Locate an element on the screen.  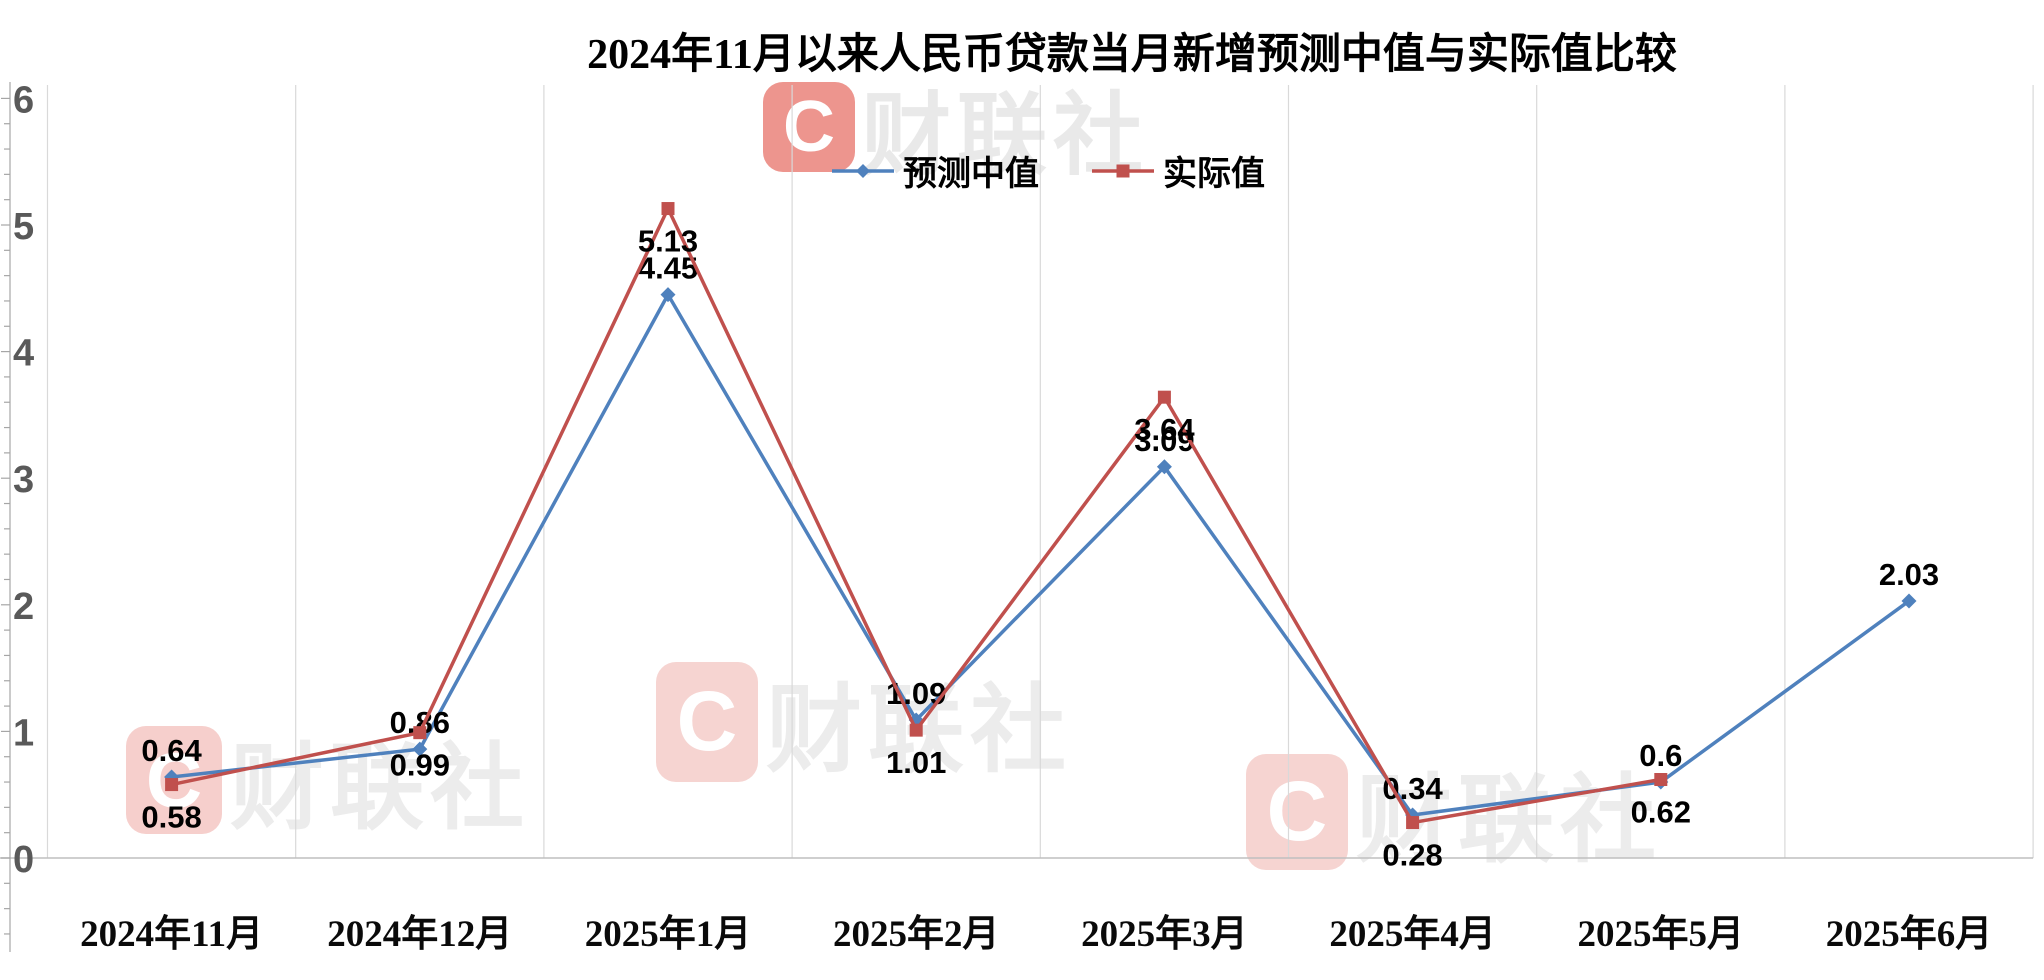
x-tick-label: 2025年5月 is located at coordinates (1661, 934).